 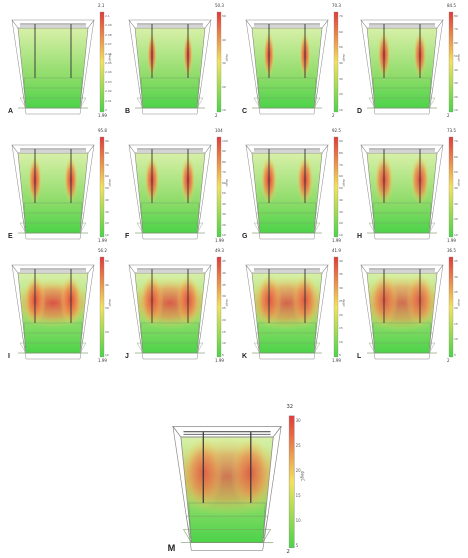 I want to click on panel-f: F 104 1.99 100 90 80 70 60 50 40 30 20 10 degC, so click(x=176, y=185).